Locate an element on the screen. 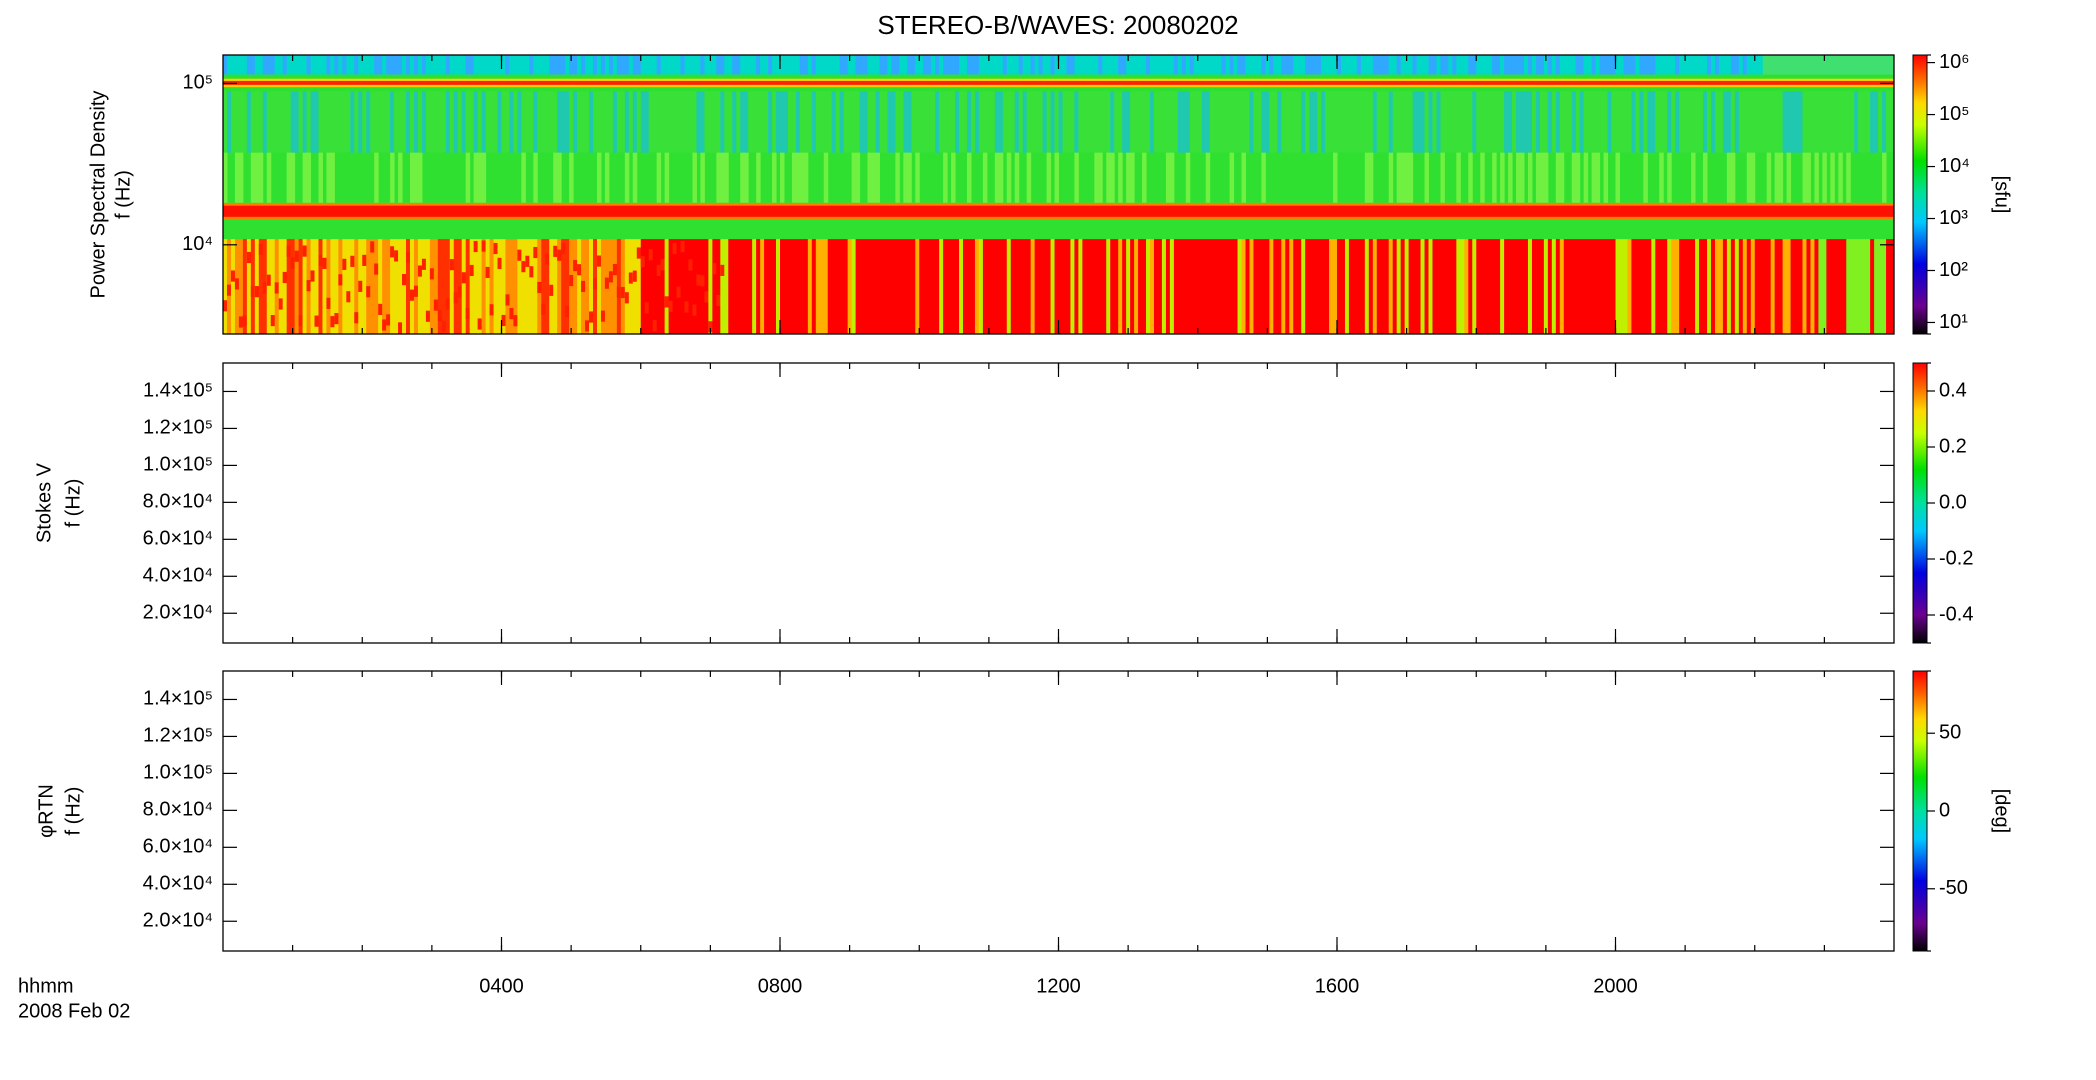 The image size is (2096, 1080). x-axis-label: hhmm is located at coordinates (46, 986).